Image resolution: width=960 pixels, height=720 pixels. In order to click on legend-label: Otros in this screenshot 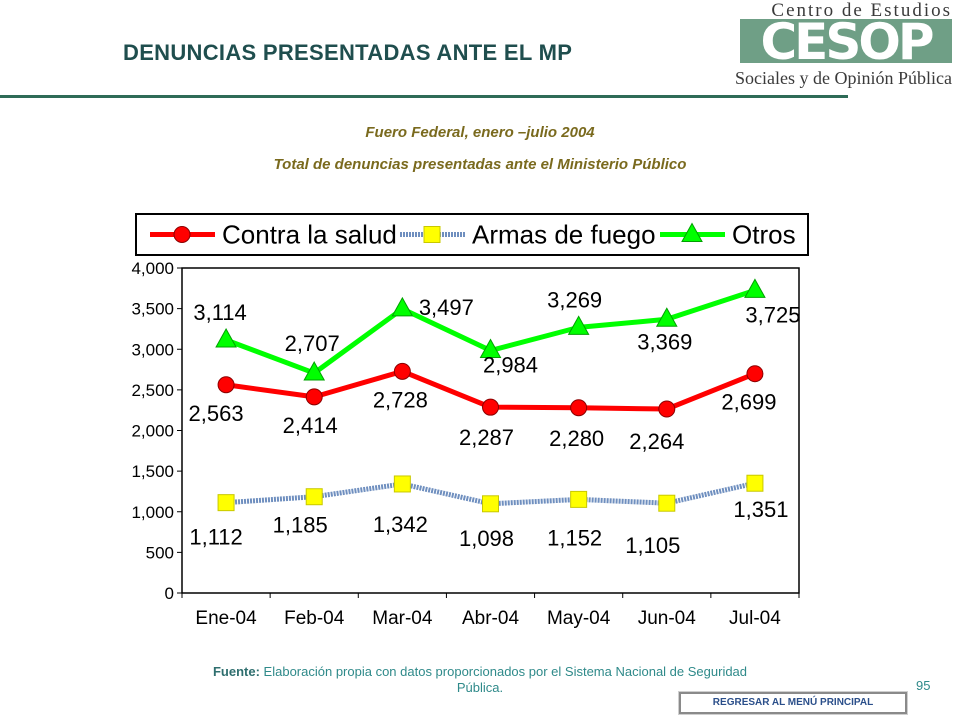, I will do `click(764, 235)`.